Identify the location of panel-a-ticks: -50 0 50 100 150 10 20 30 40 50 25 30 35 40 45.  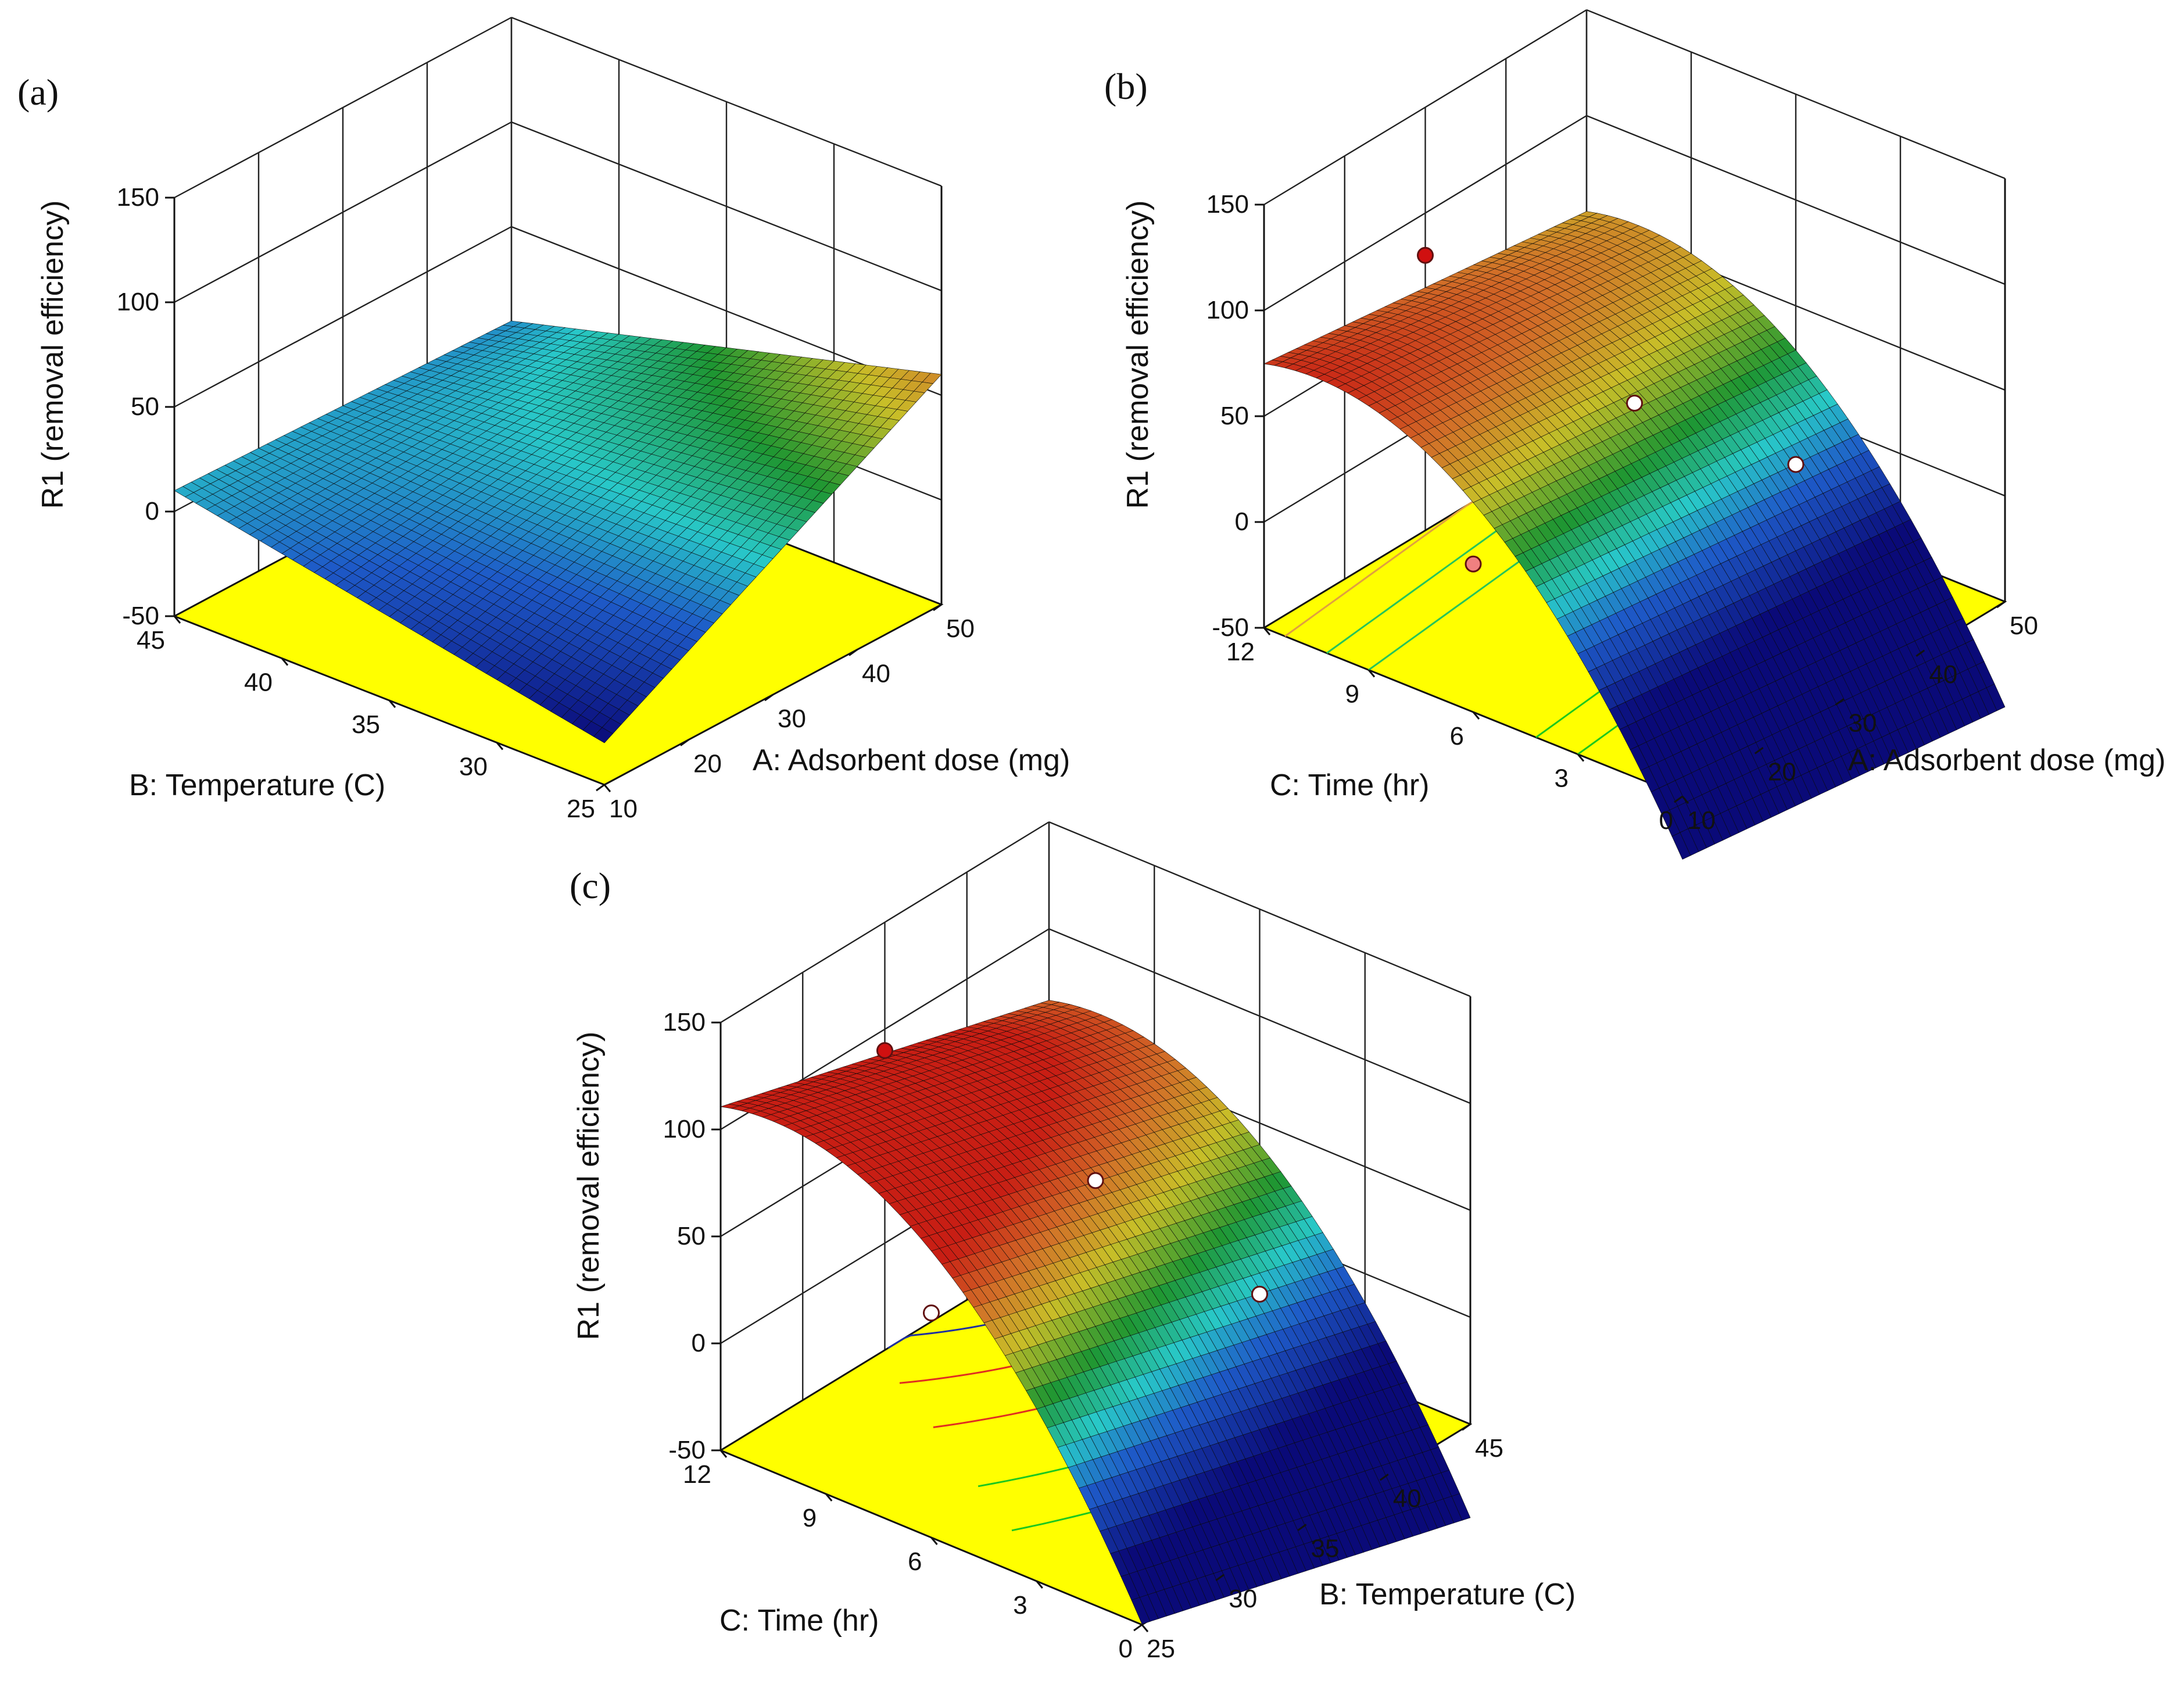
(546, 503).